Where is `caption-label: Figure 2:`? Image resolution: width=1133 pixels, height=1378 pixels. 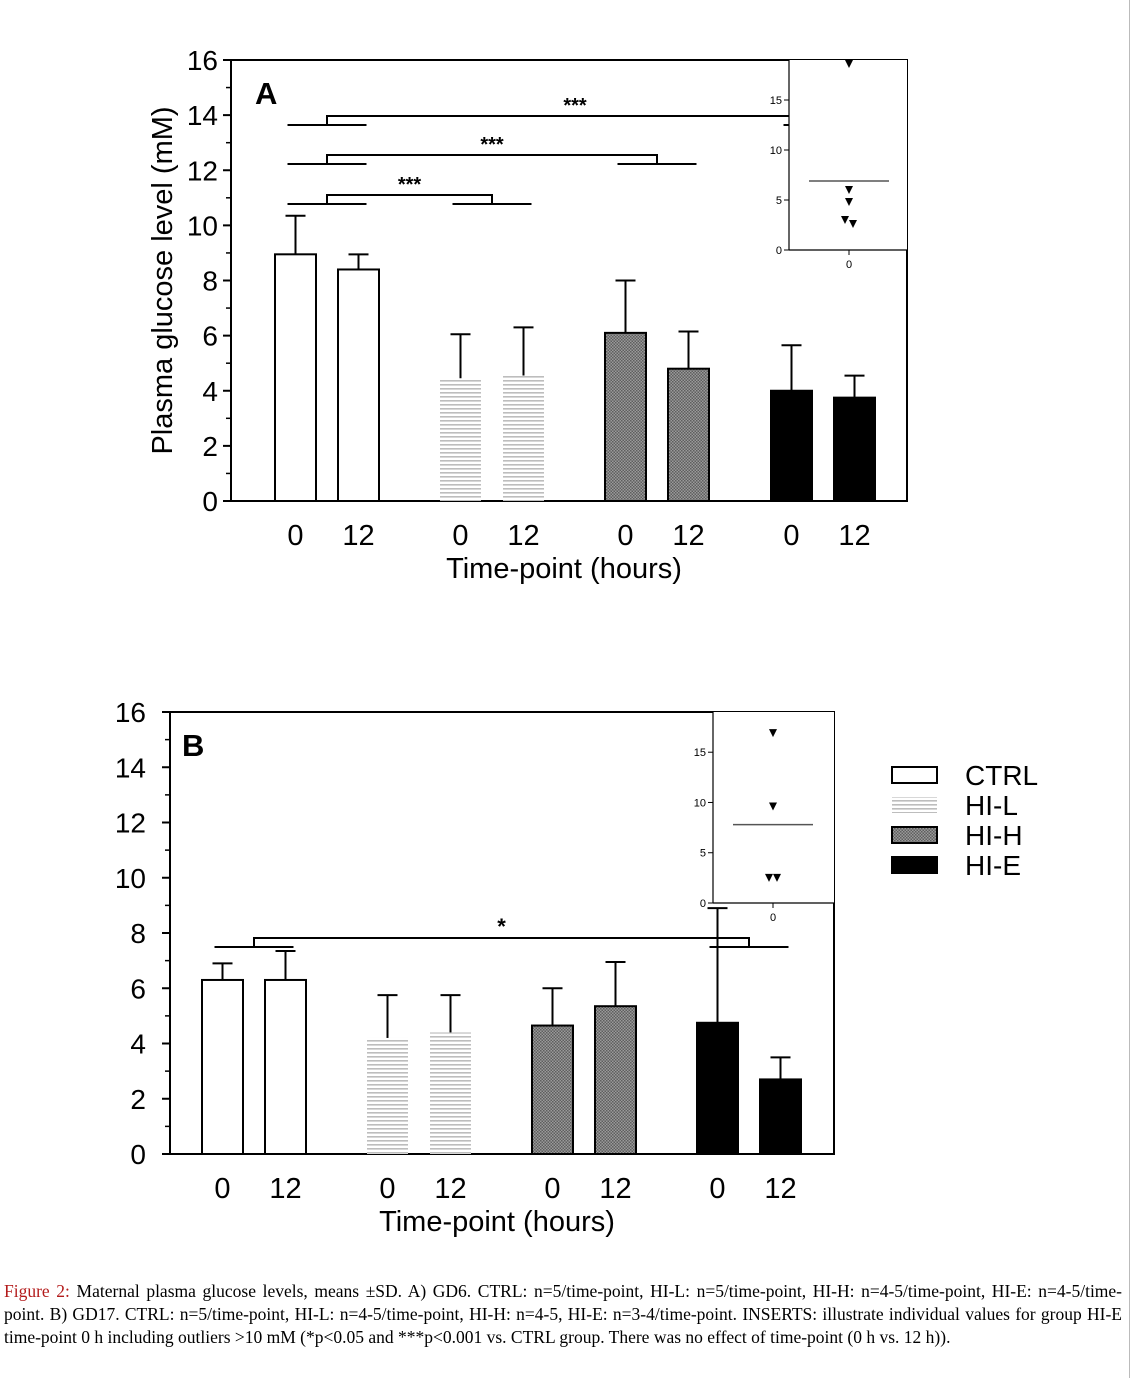
caption-label: Figure 2: is located at coordinates (37, 1291).